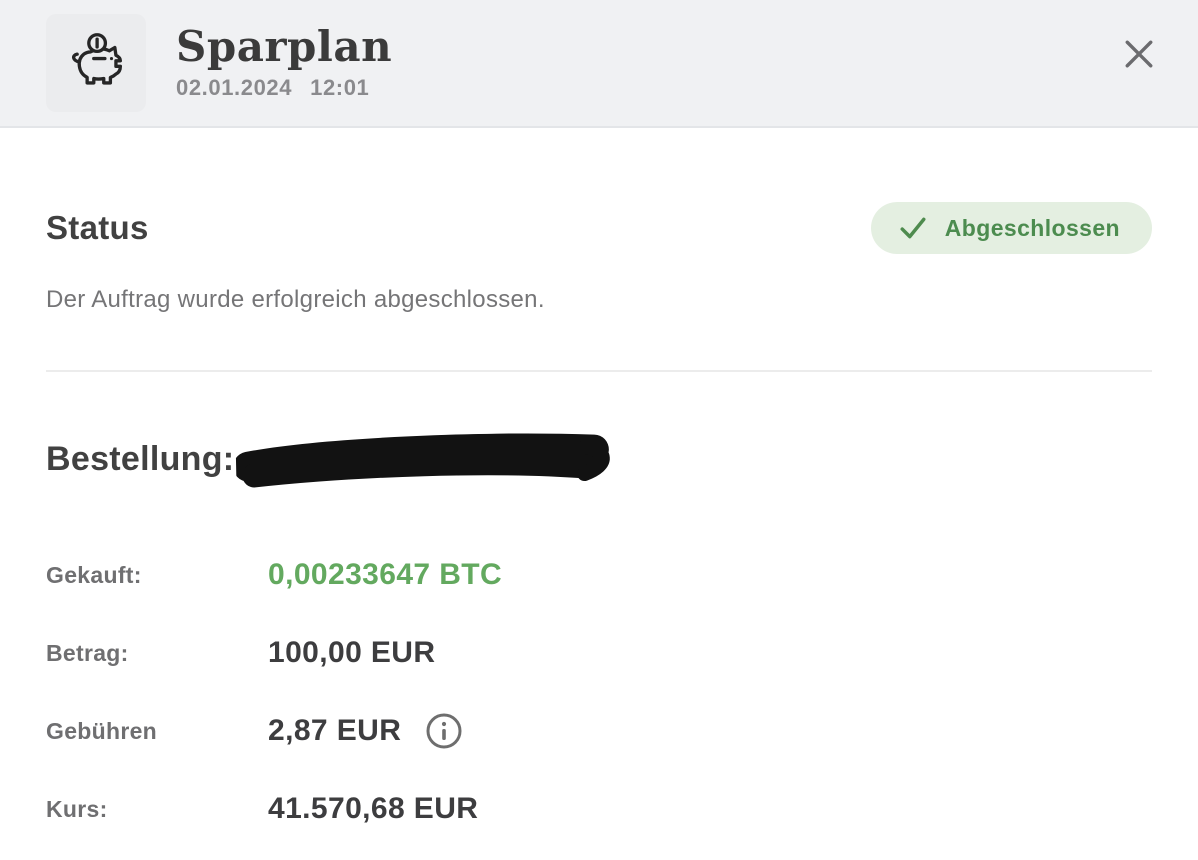  I want to click on detail-row-betrag: Betrag: 100,00 EUR, so click(599, 653).